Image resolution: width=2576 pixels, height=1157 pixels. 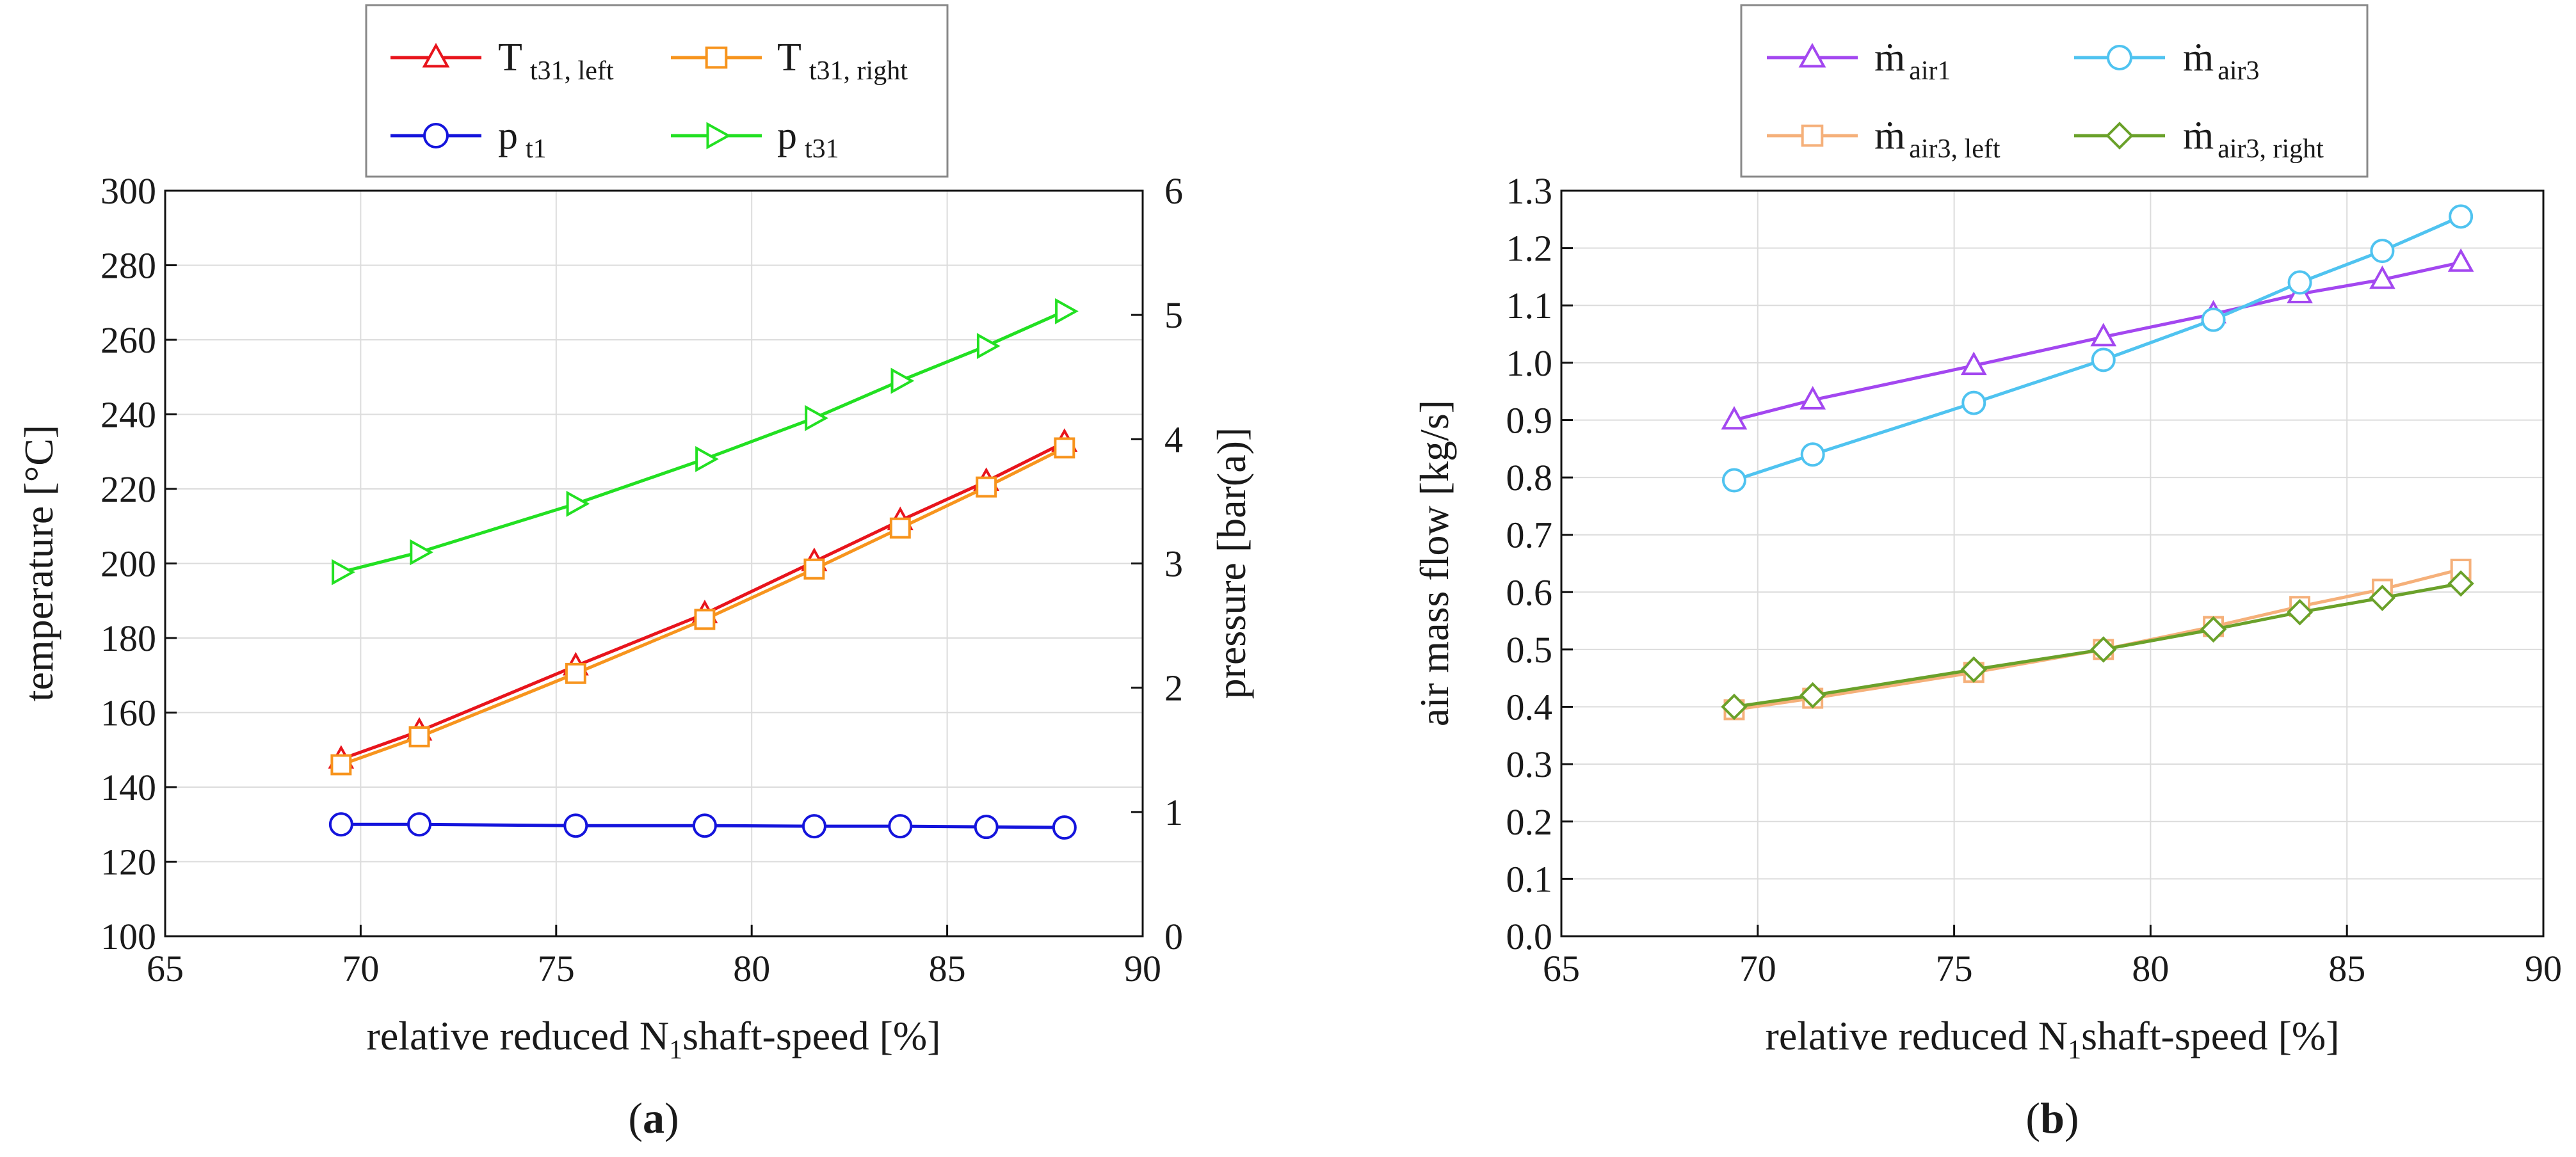 What do you see at coordinates (576, 96) in the screenshot?
I see `panel-a-legend-markers` at bounding box center [576, 96].